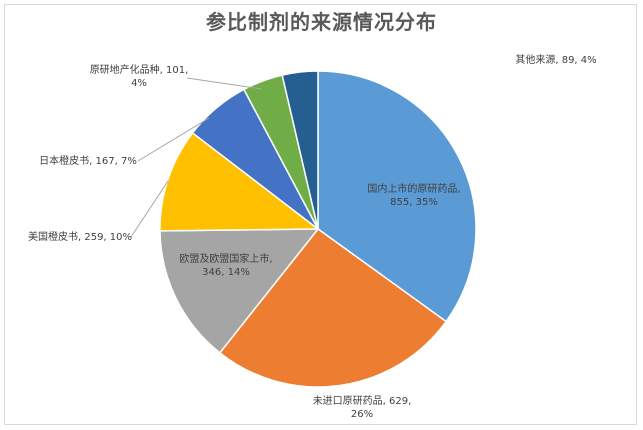 This screenshot has height=430, width=643. Describe the element at coordinates (80, 236) in the screenshot. I see `slice-label-3: 美国橙皮书, 259, 10%` at that location.